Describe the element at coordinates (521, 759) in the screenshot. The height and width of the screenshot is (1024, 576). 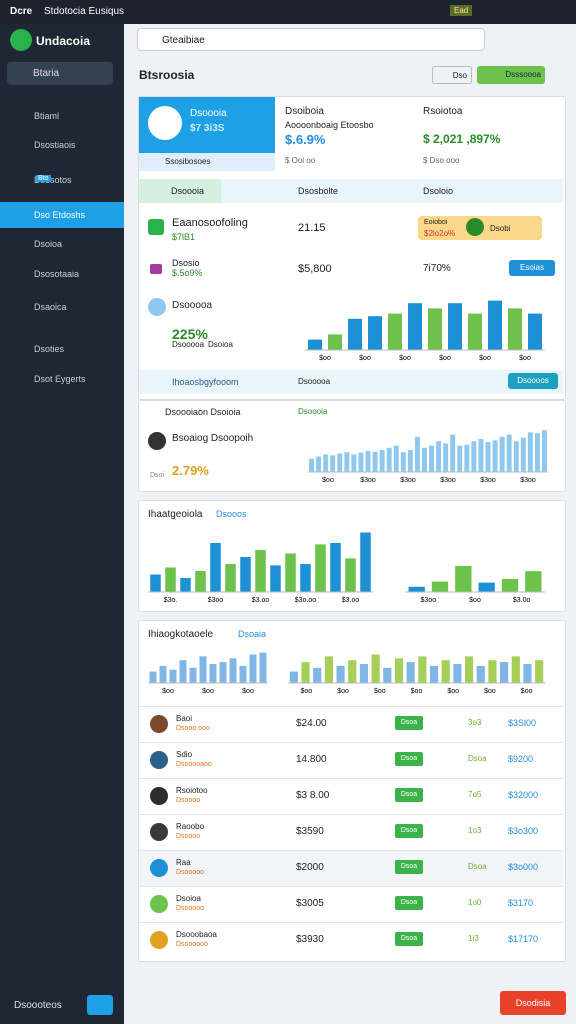
I see `row-value: $9200` at that location.